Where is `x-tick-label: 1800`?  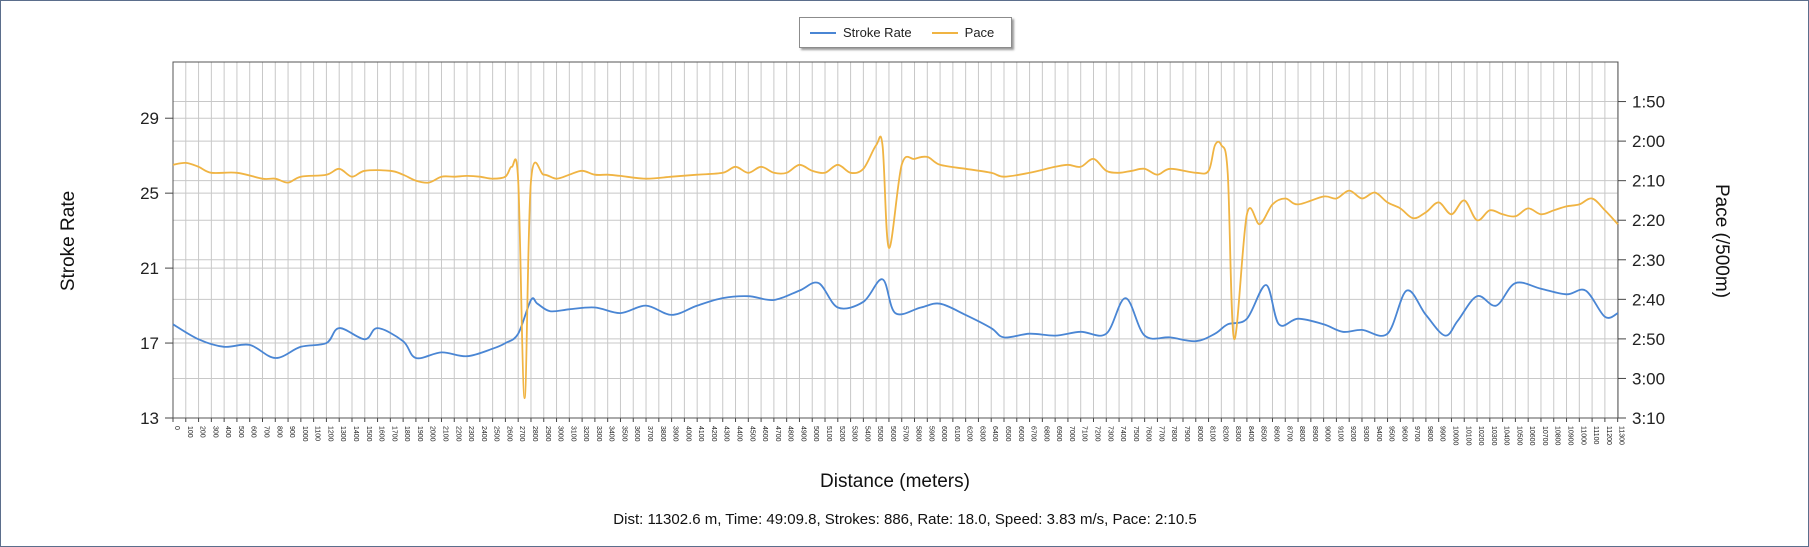
x-tick-label: 1800 is located at coordinates (406, 434).